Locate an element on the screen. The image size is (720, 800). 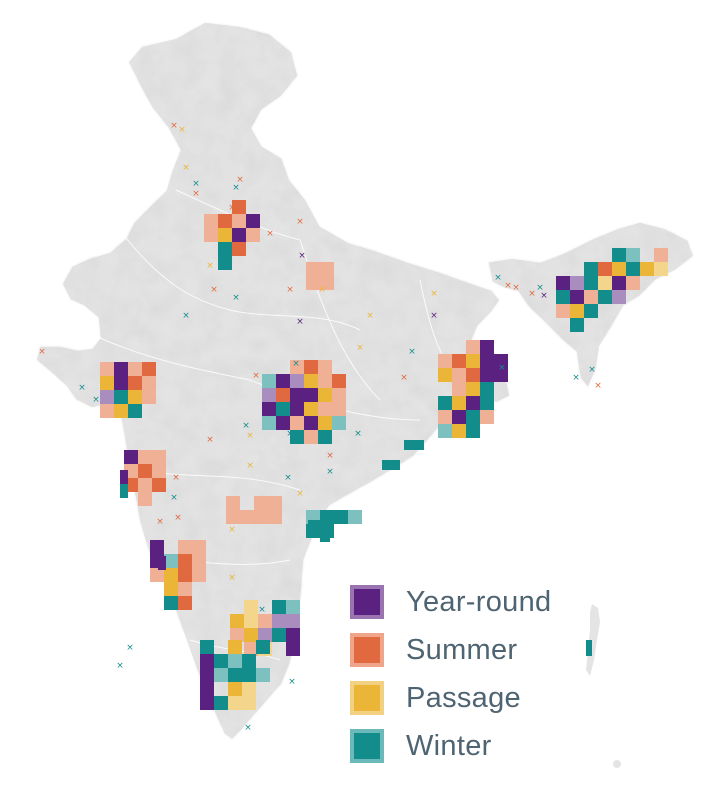
summer-swatch is located at coordinates (367, 650).